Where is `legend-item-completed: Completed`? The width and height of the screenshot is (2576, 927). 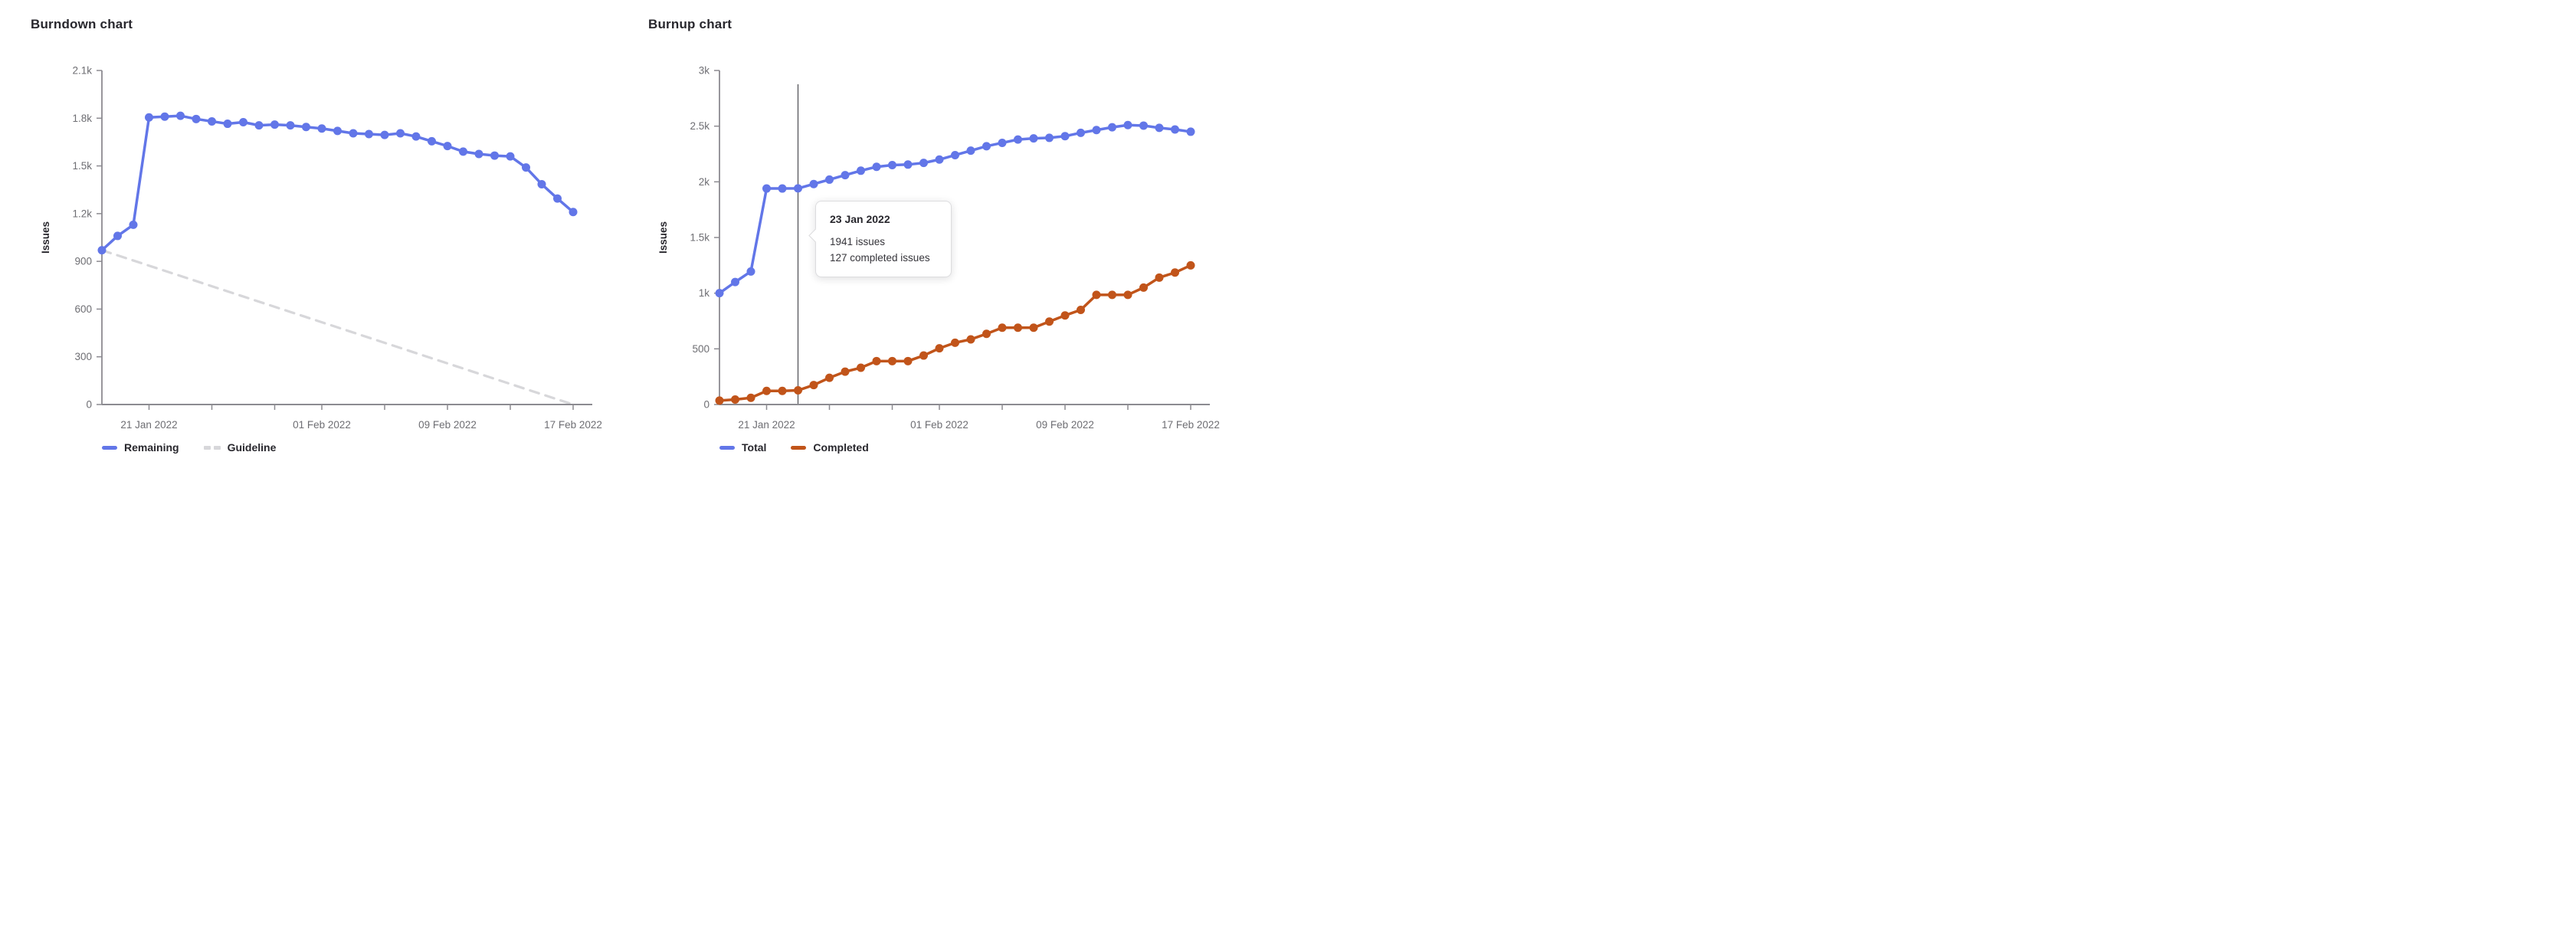
legend-item-completed: Completed is located at coordinates (830, 447).